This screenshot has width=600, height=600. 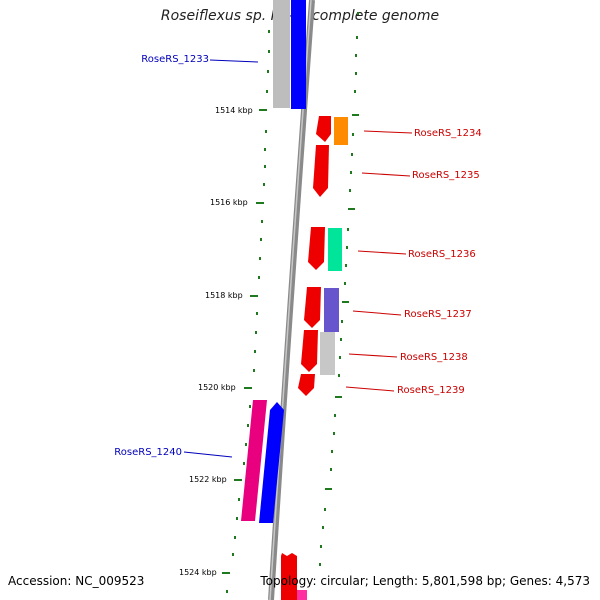 I want to click on gene-rosers-1236b, so click(x=335, y=249).